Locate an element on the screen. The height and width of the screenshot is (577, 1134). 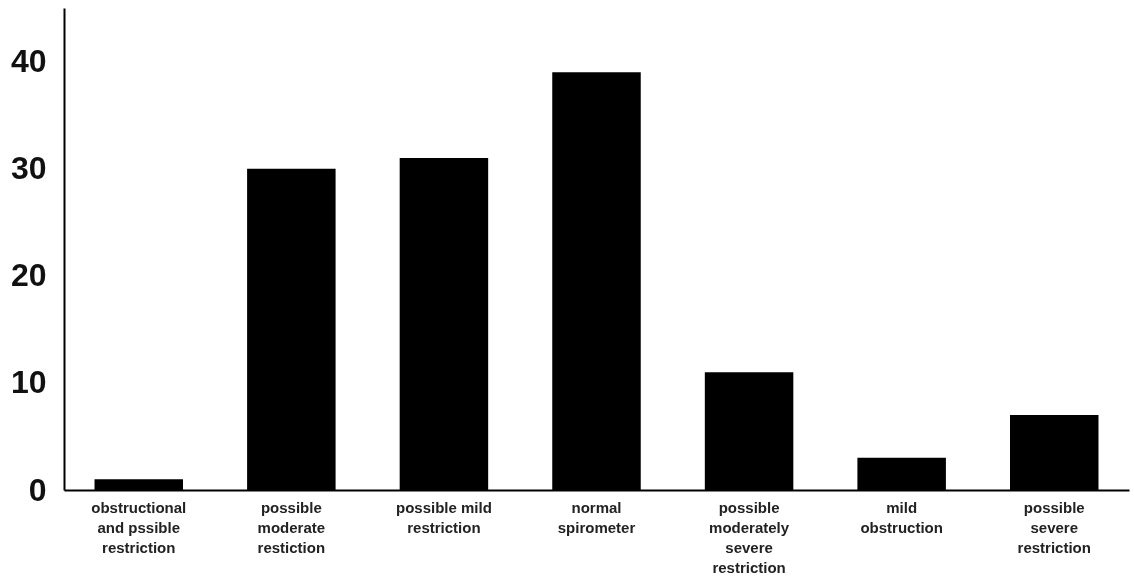
y-tick-label: 30 is located at coordinates (28, 168).